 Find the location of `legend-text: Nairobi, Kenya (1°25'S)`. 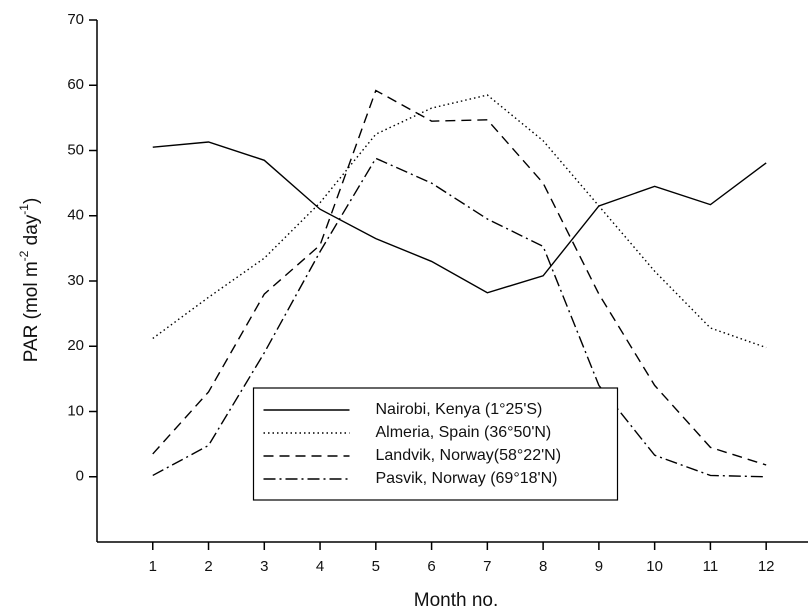

legend-text: Nairobi, Kenya (1°25'S) is located at coordinates (459, 409).